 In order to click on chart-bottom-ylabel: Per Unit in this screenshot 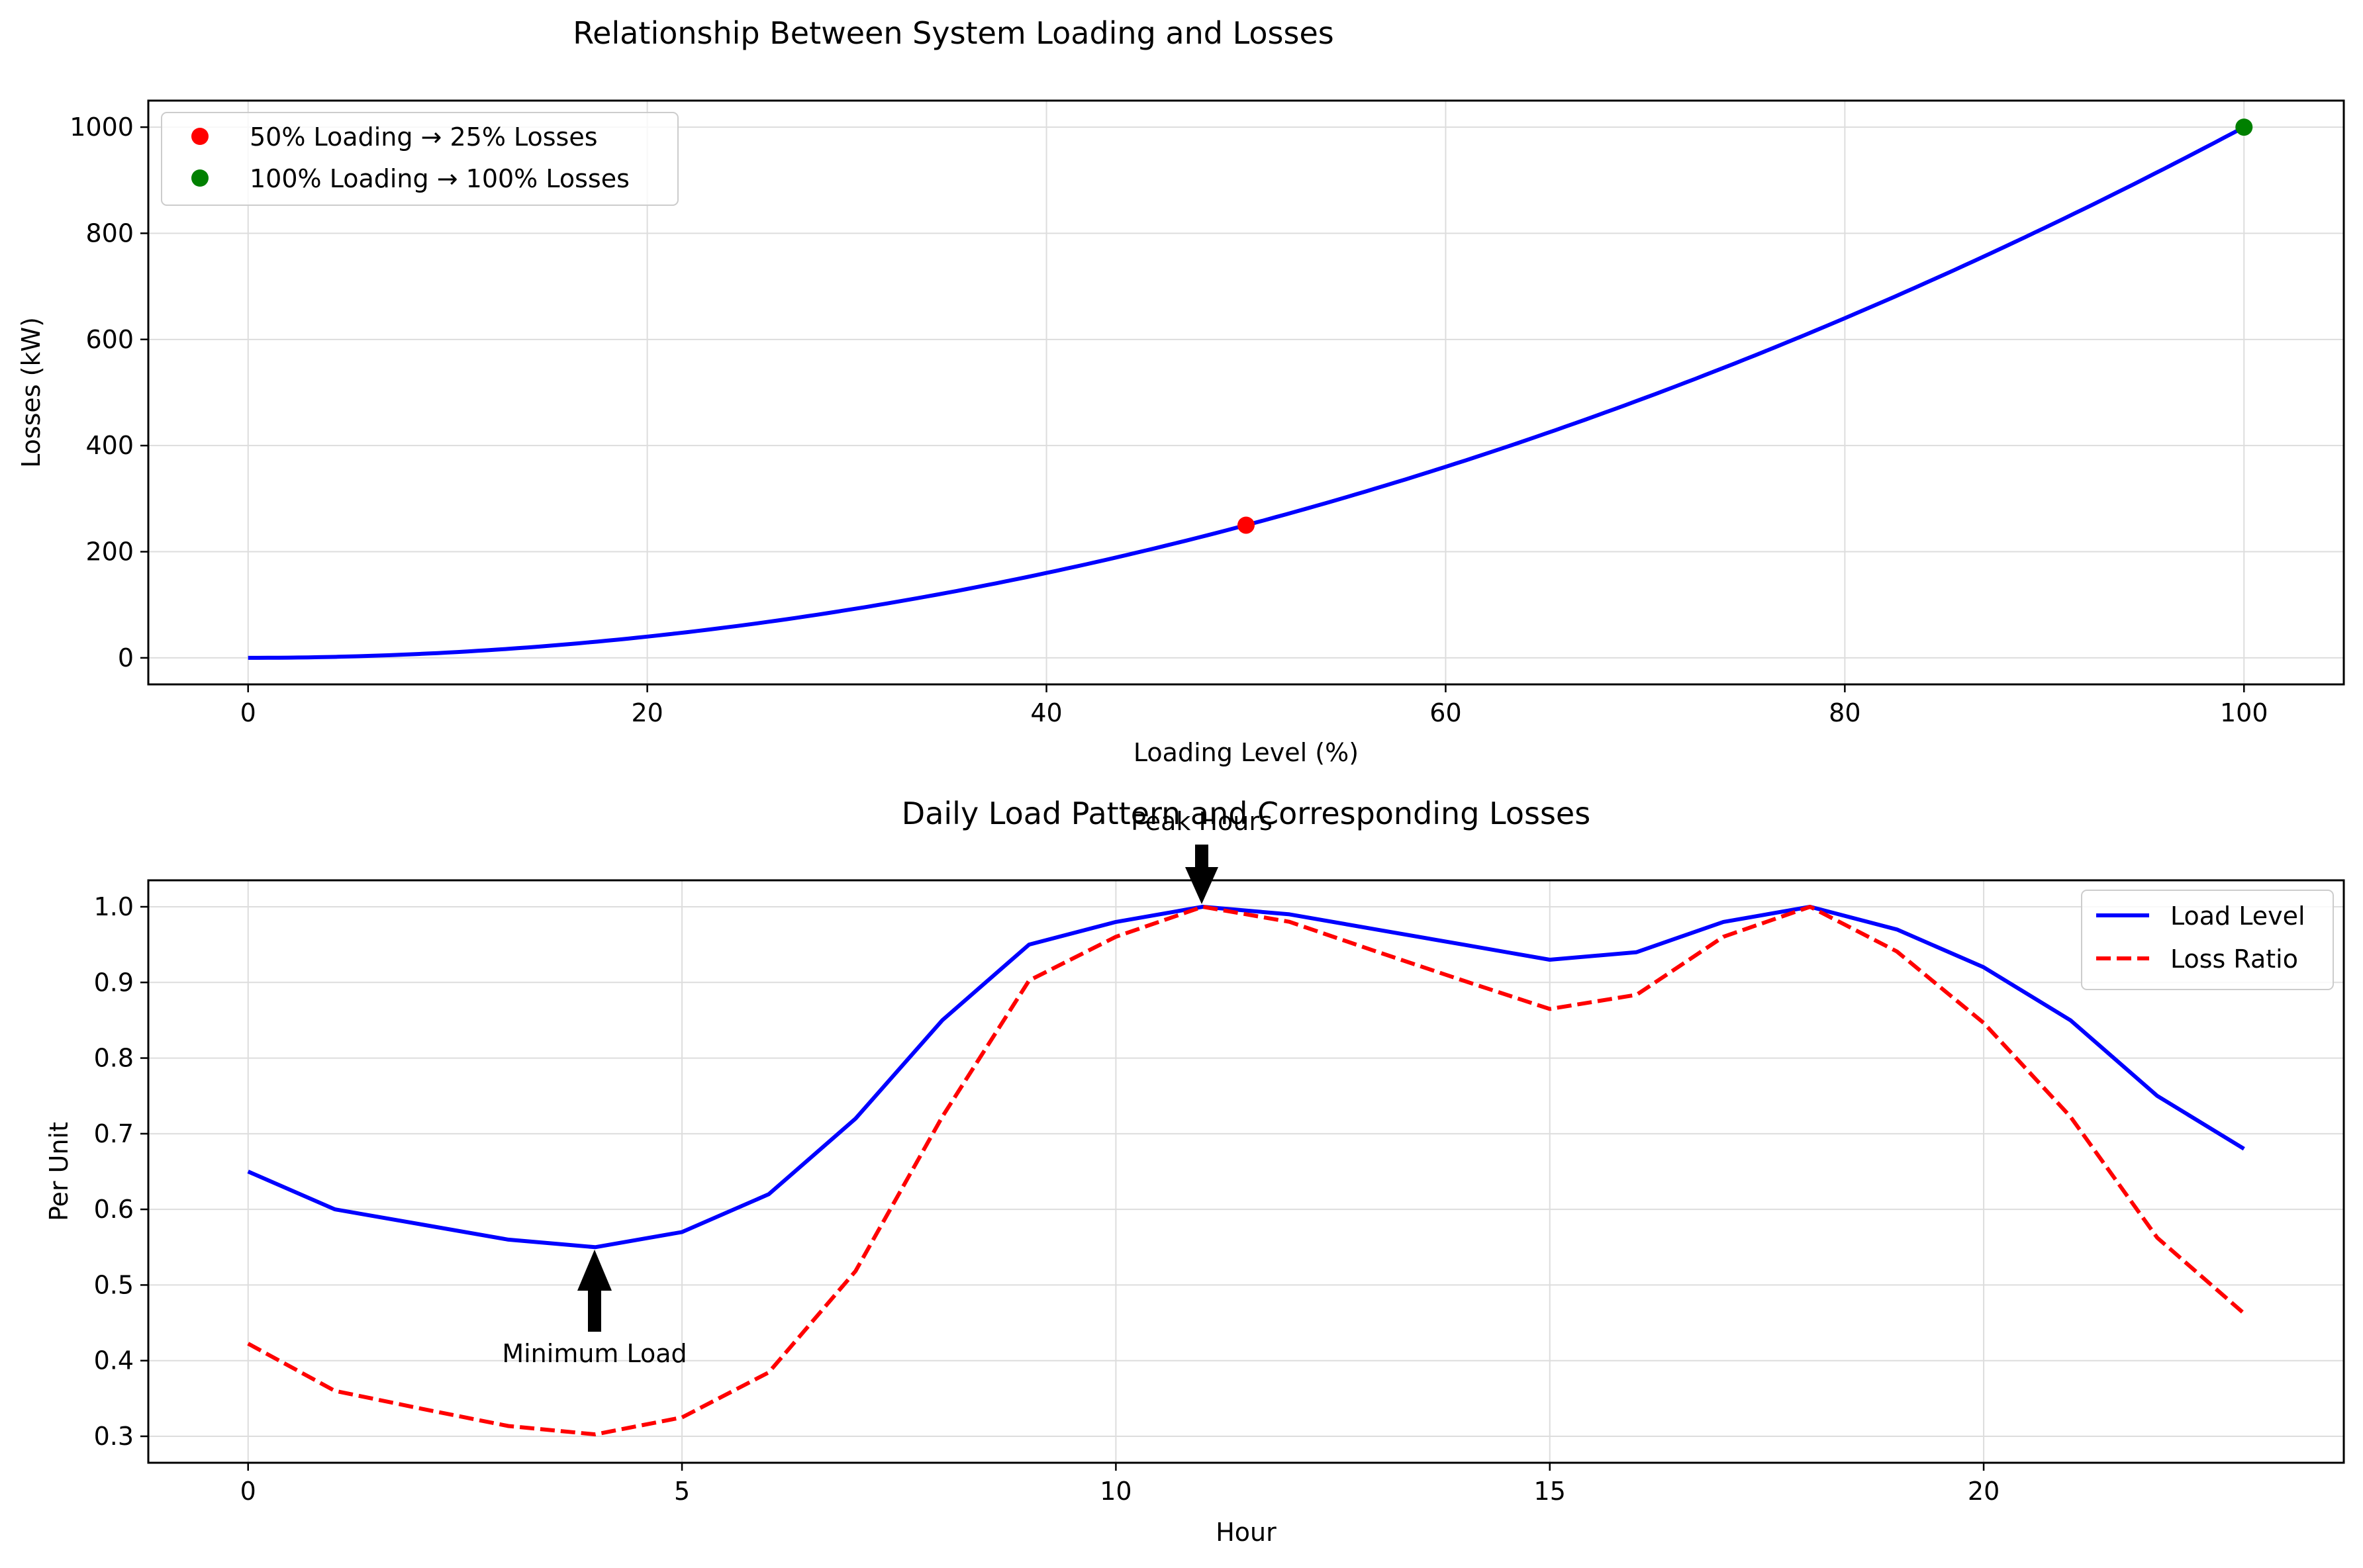, I will do `click(58, 1171)`.